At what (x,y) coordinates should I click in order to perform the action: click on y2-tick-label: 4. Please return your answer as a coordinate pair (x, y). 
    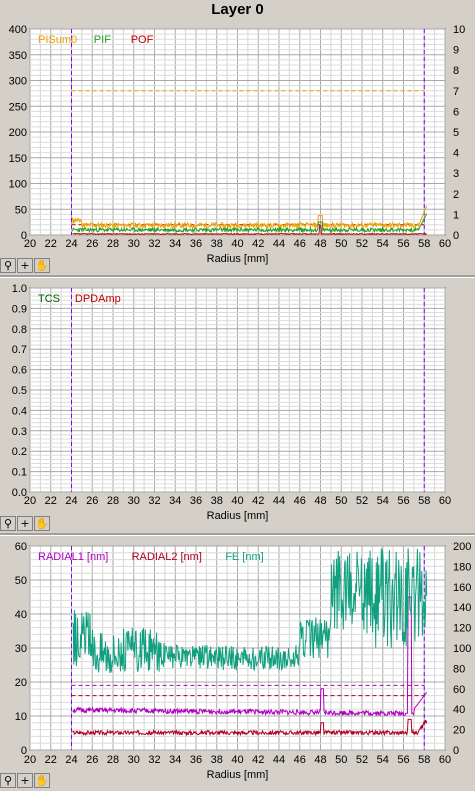
    Looking at the image, I should click on (456, 154).